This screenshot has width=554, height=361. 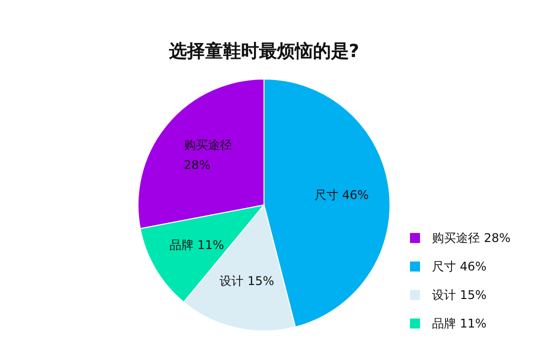 I want to click on legend-label: 设计 15%, so click(x=459, y=295).